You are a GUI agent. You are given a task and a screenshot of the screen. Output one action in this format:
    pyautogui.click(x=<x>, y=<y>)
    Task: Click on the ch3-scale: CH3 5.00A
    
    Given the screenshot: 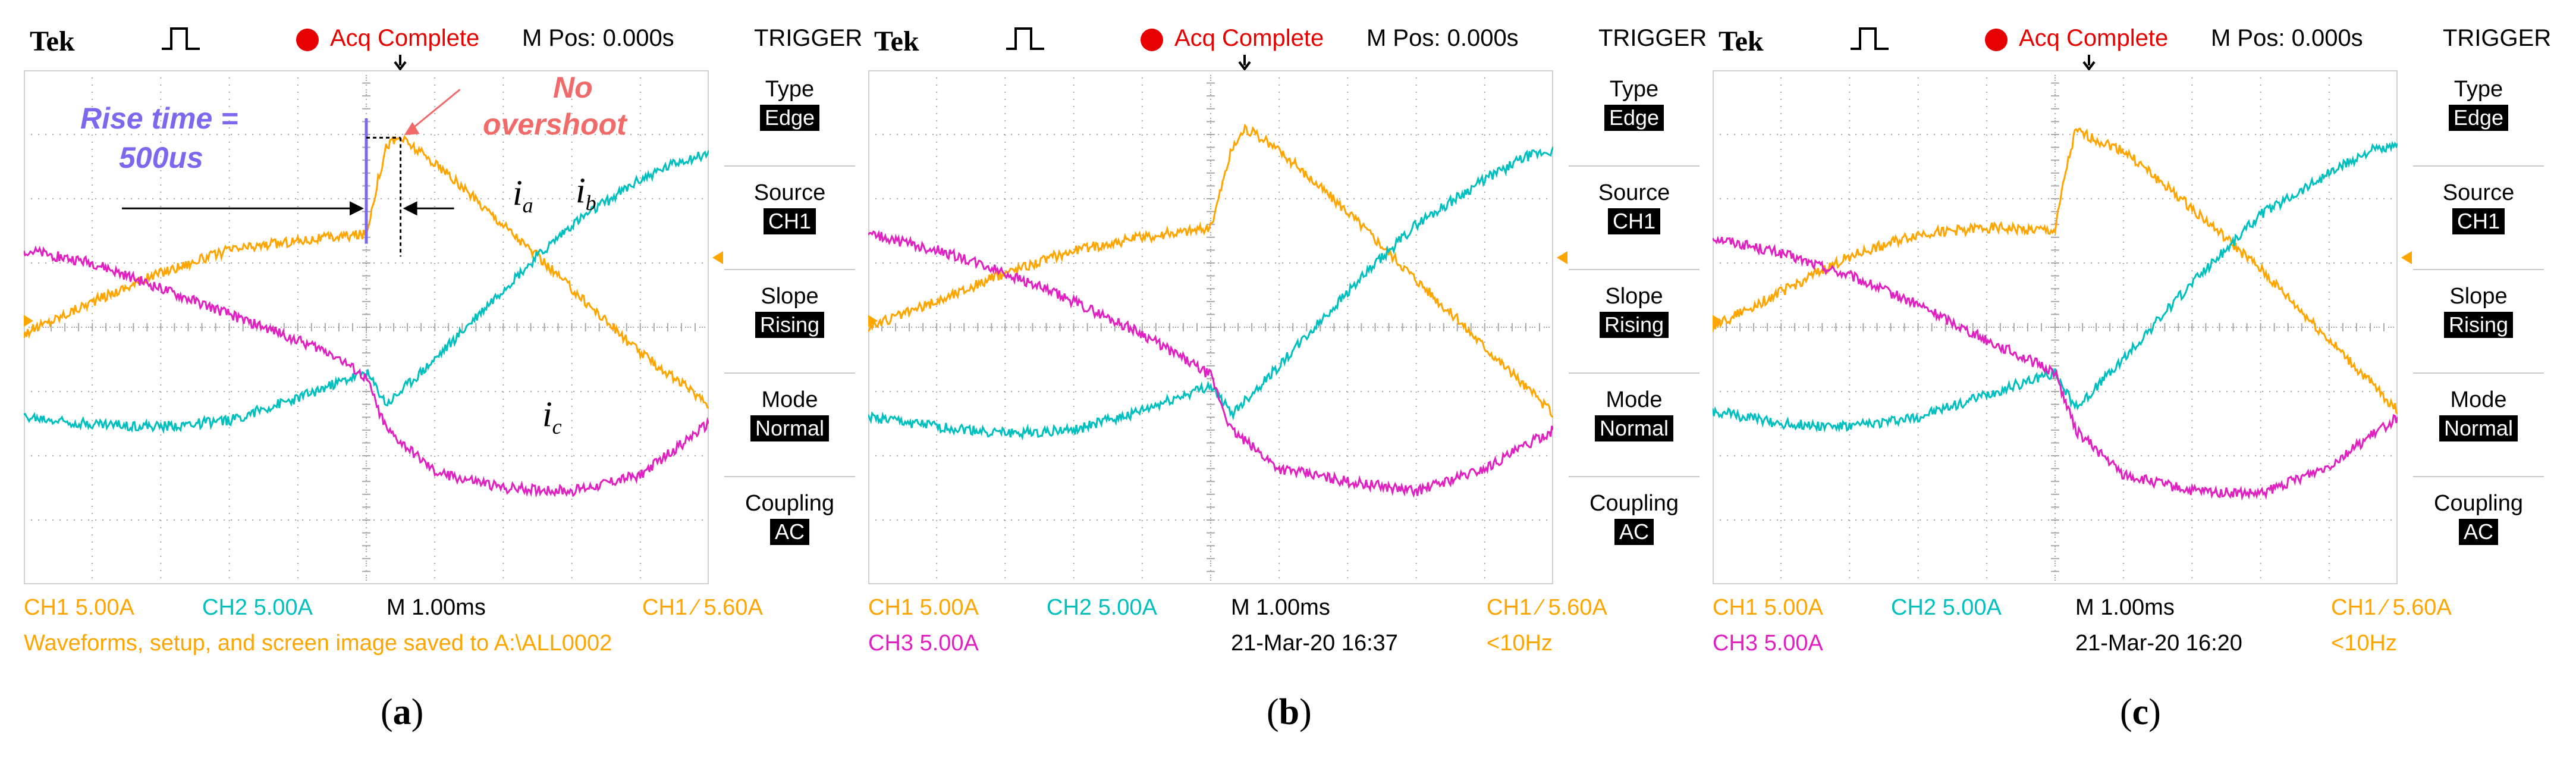 What is the action you would take?
    pyautogui.click(x=1768, y=643)
    